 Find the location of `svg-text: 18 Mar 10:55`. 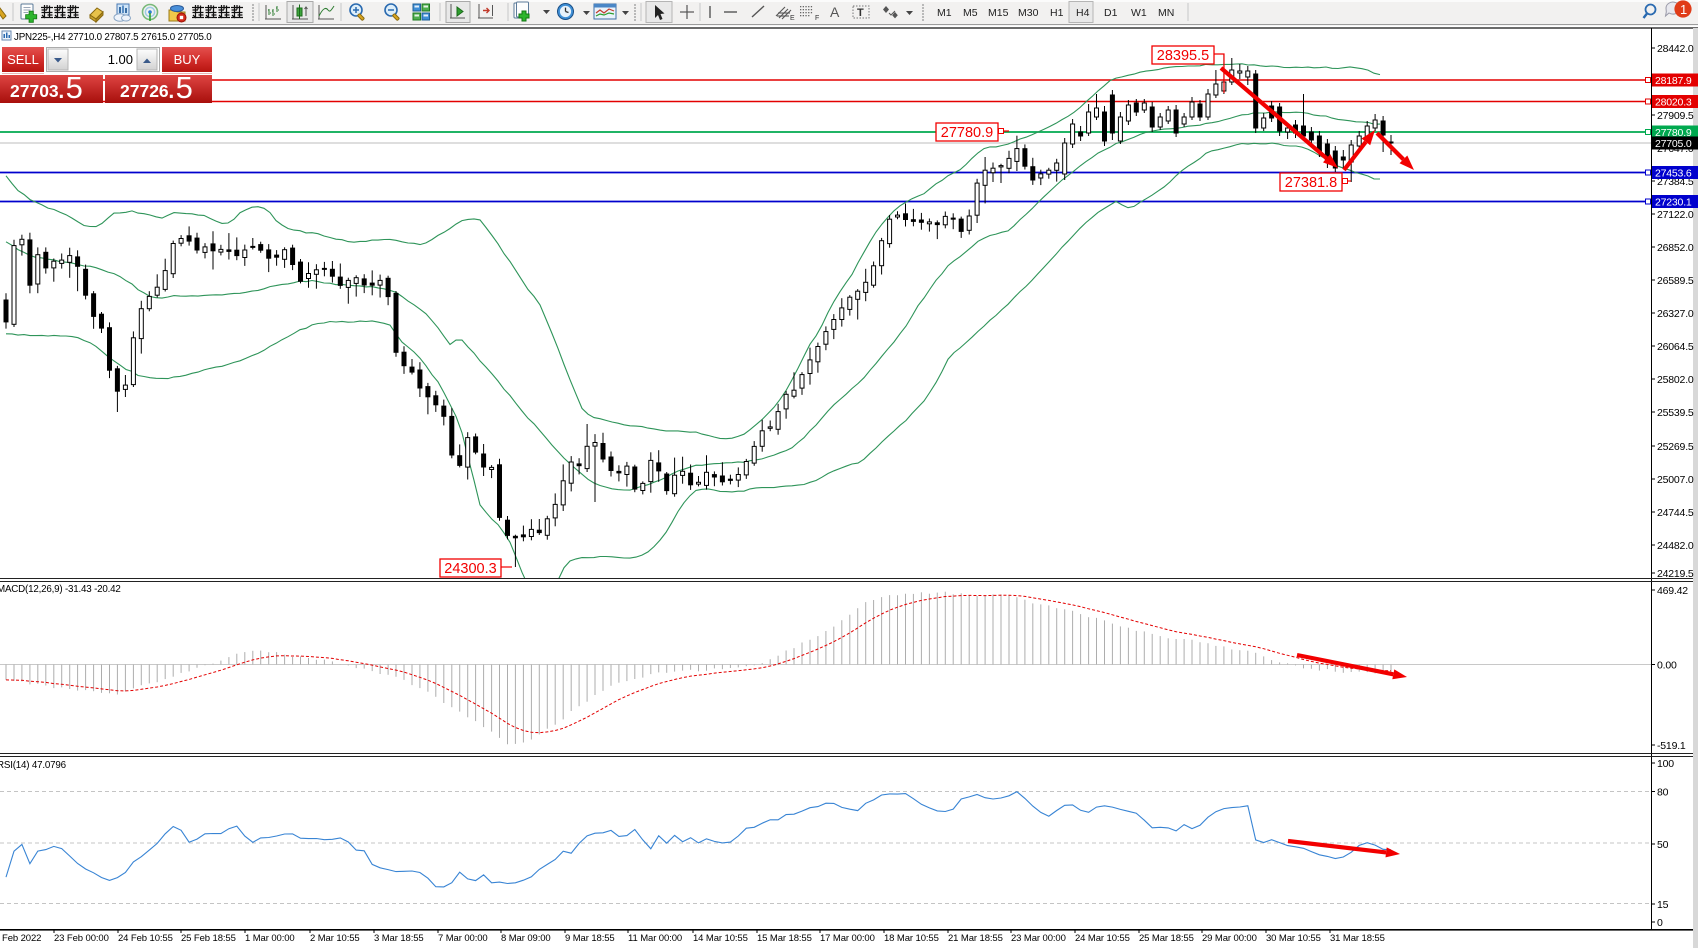

svg-text: 18 Mar 10:55 is located at coordinates (911, 938).